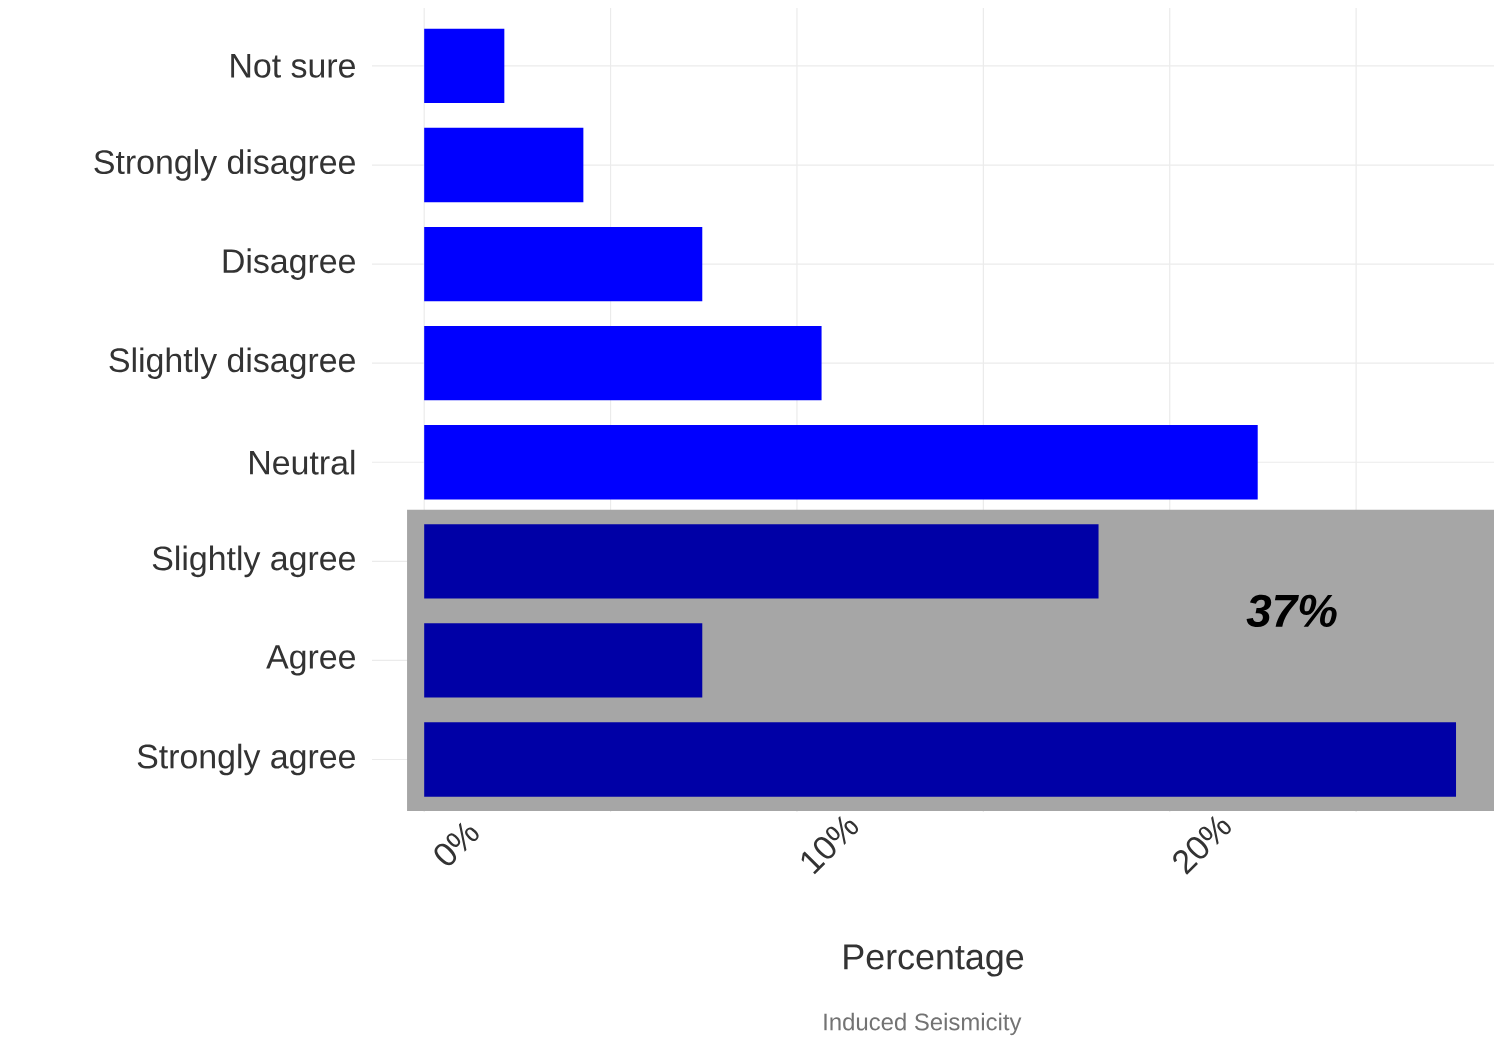  Describe the element at coordinates (224, 165) in the screenshot. I see `y-tick-label: Strongly disagree` at that location.